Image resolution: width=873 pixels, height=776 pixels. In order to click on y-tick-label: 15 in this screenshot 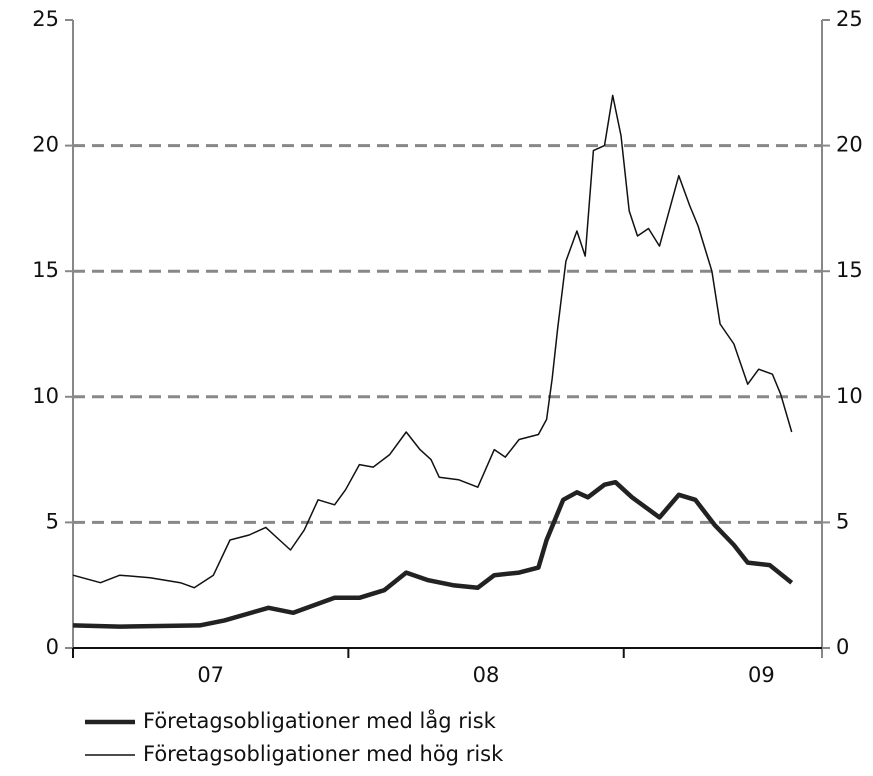, I will do `click(45, 270)`.